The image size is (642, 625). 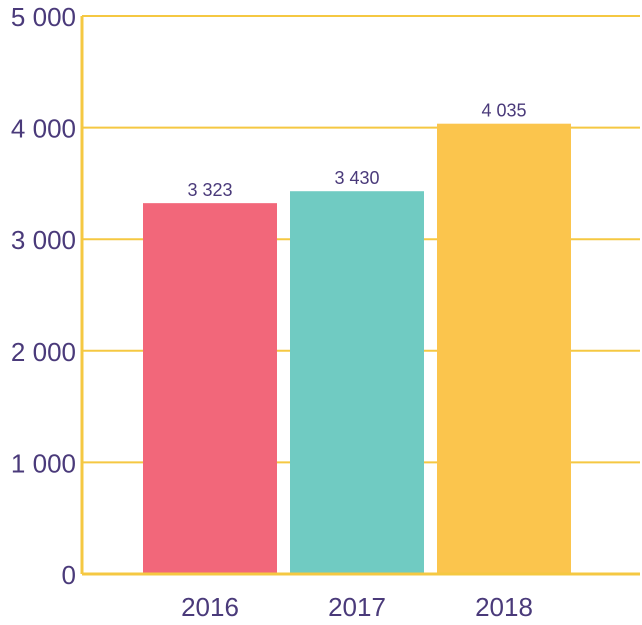 What do you see at coordinates (210, 607) in the screenshot?
I see `x-tick-label-2016: 2016` at bounding box center [210, 607].